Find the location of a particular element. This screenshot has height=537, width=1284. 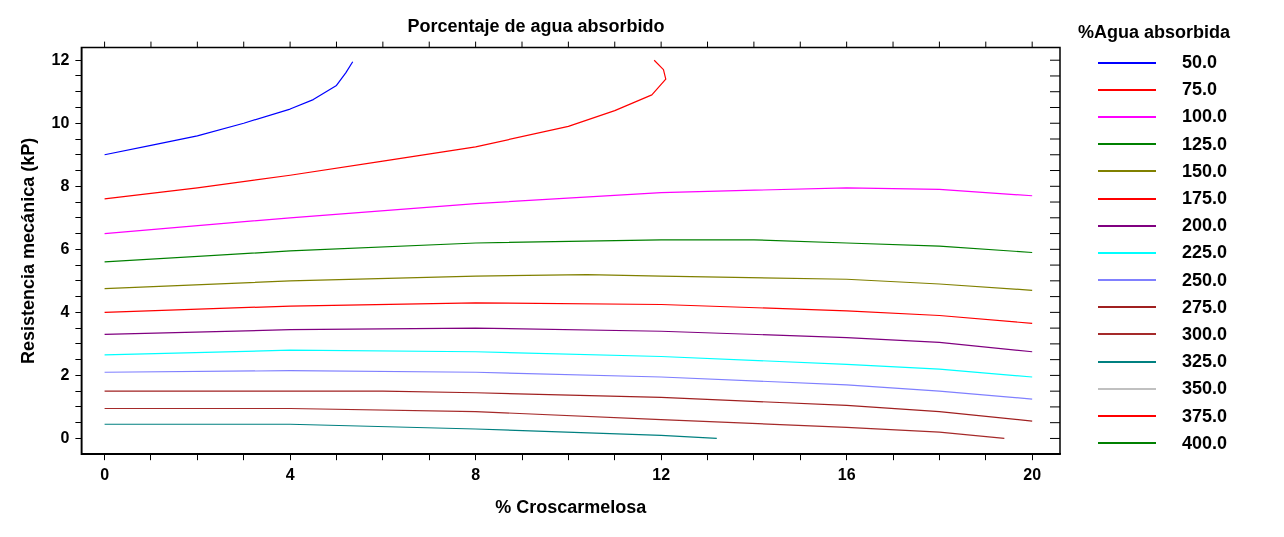

legend-label: 375.0 is located at coordinates (1205, 416).